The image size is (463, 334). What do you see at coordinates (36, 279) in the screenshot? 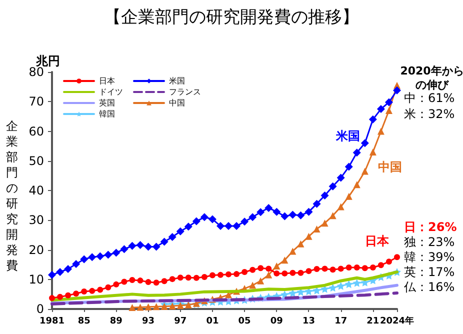
I see `y-tick-label: 10` at bounding box center [36, 279].